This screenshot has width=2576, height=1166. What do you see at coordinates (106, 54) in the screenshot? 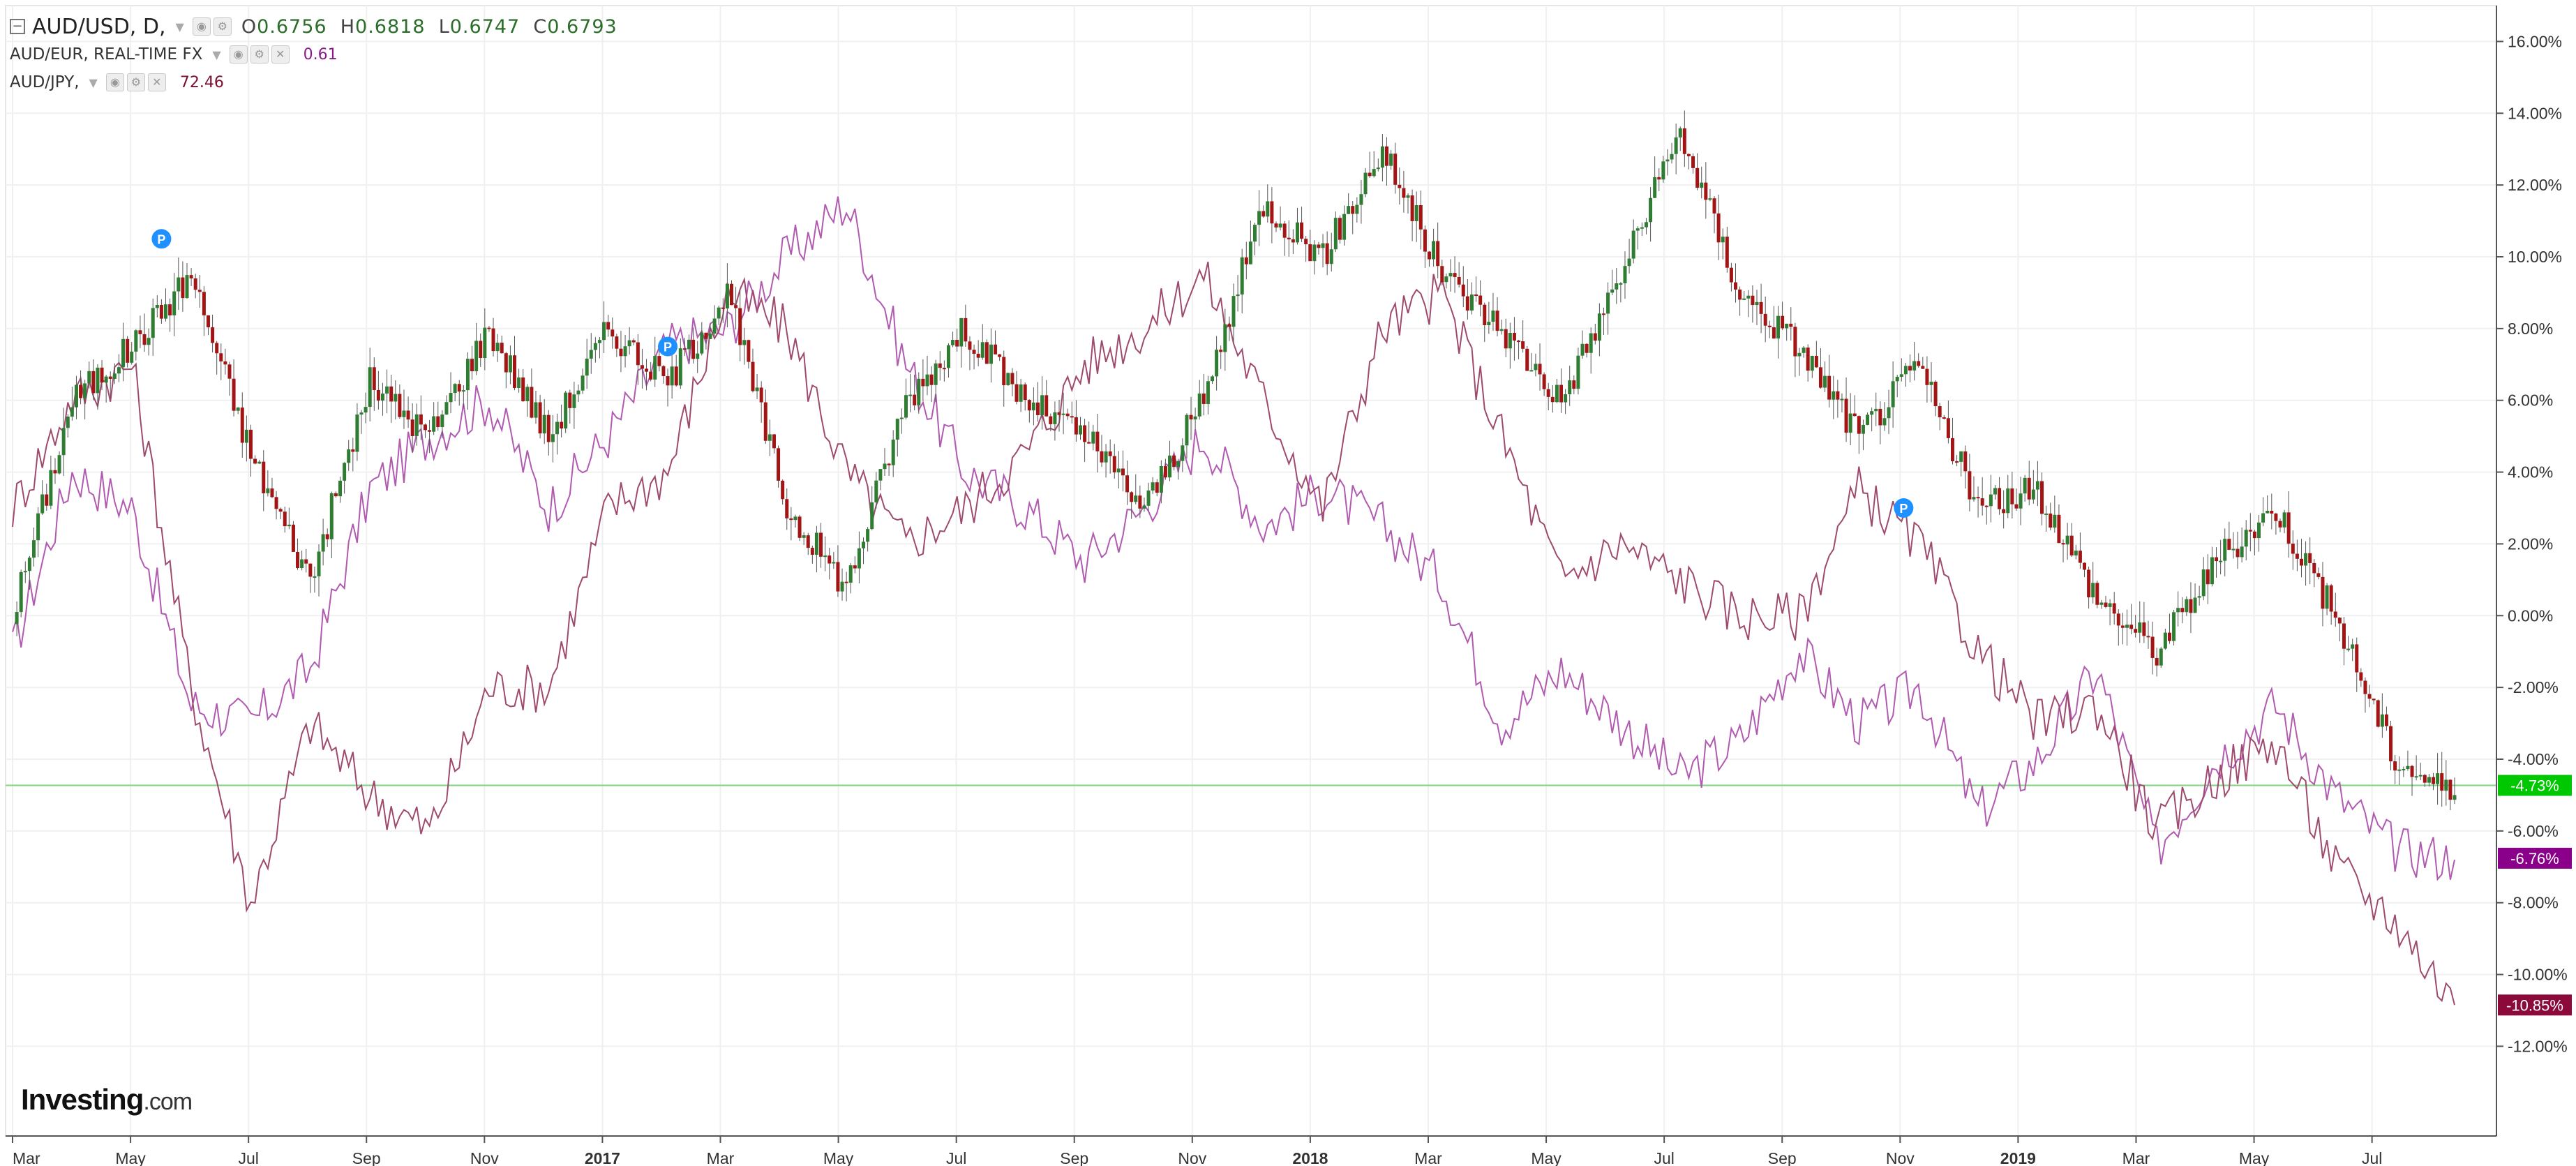
I see `eur-symbol-label: AUD/EUR, REAL-TIME FX` at bounding box center [106, 54].